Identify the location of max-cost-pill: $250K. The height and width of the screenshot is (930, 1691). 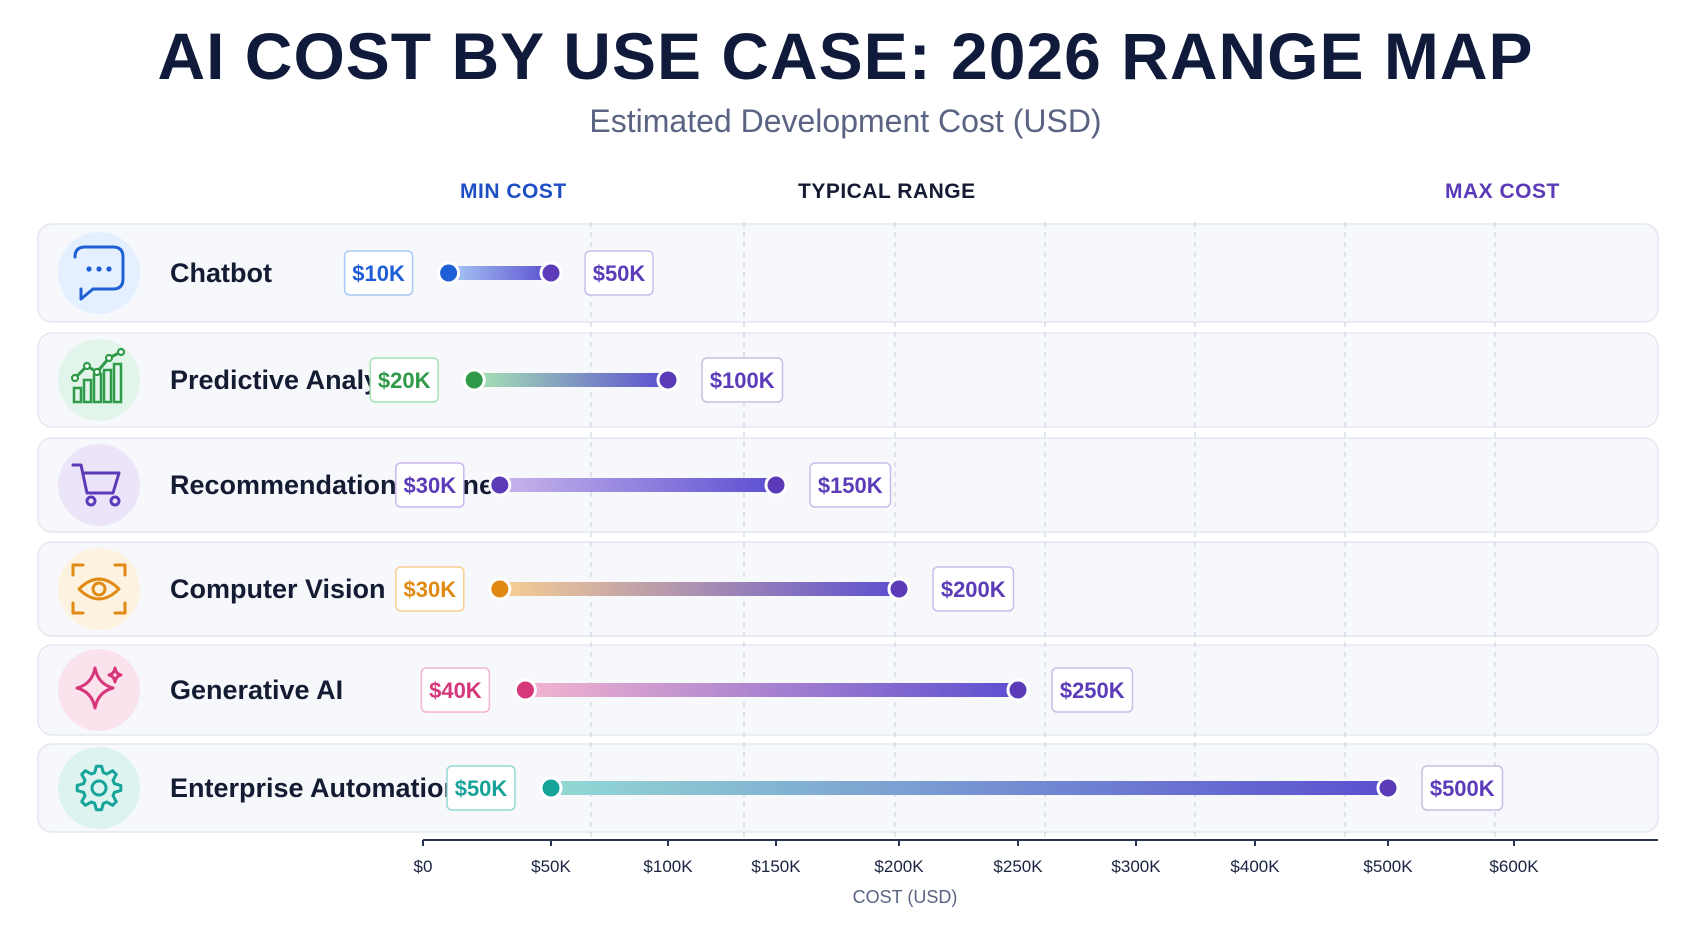
(1092, 690).